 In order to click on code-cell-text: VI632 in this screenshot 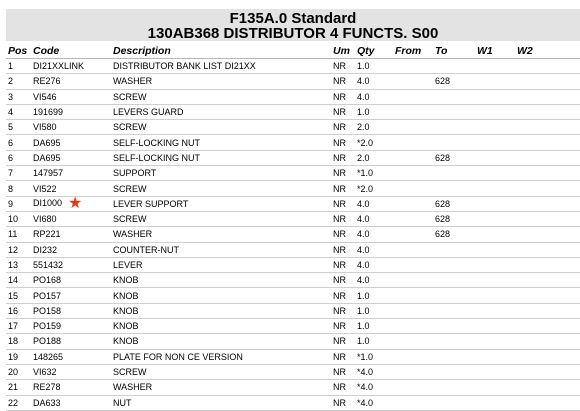, I will do `click(45, 372)`.